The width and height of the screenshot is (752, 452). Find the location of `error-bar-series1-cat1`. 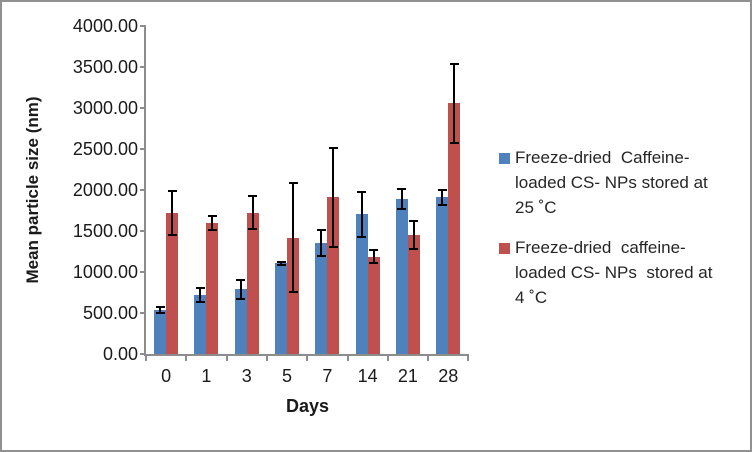

error-bar-series1-cat1 is located at coordinates (212, 223).